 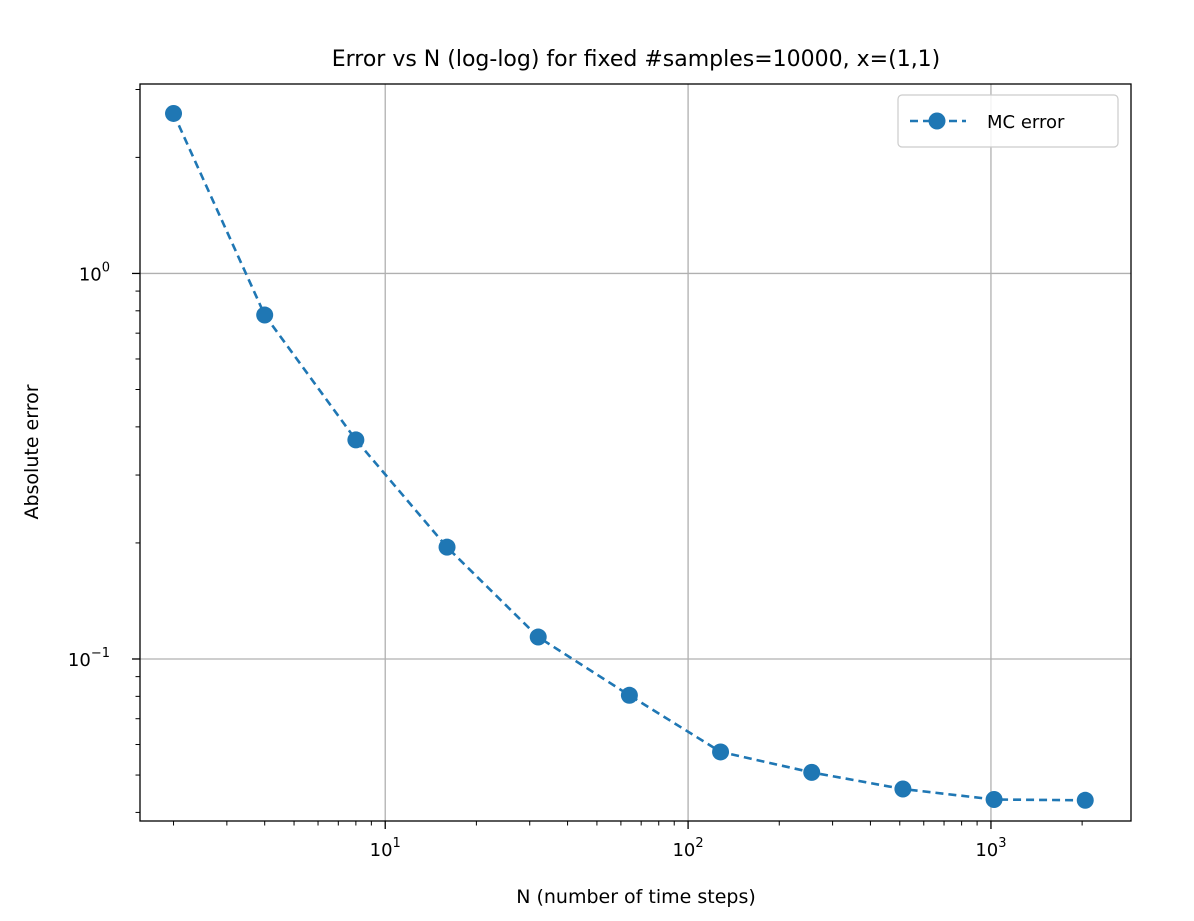 I want to click on legend: MC error, so click(x=1008, y=121).